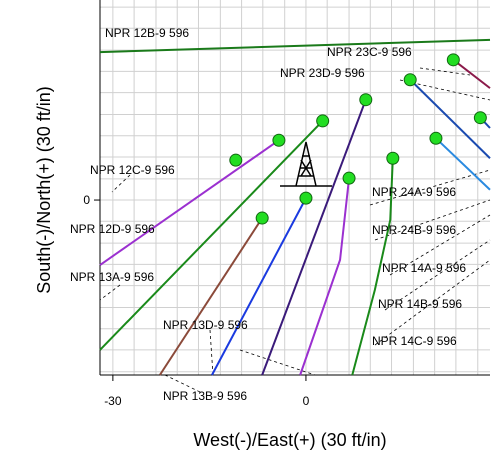 The width and height of the screenshot is (498, 465). I want to click on well-label: NPR 13B-9 596, so click(205, 396).